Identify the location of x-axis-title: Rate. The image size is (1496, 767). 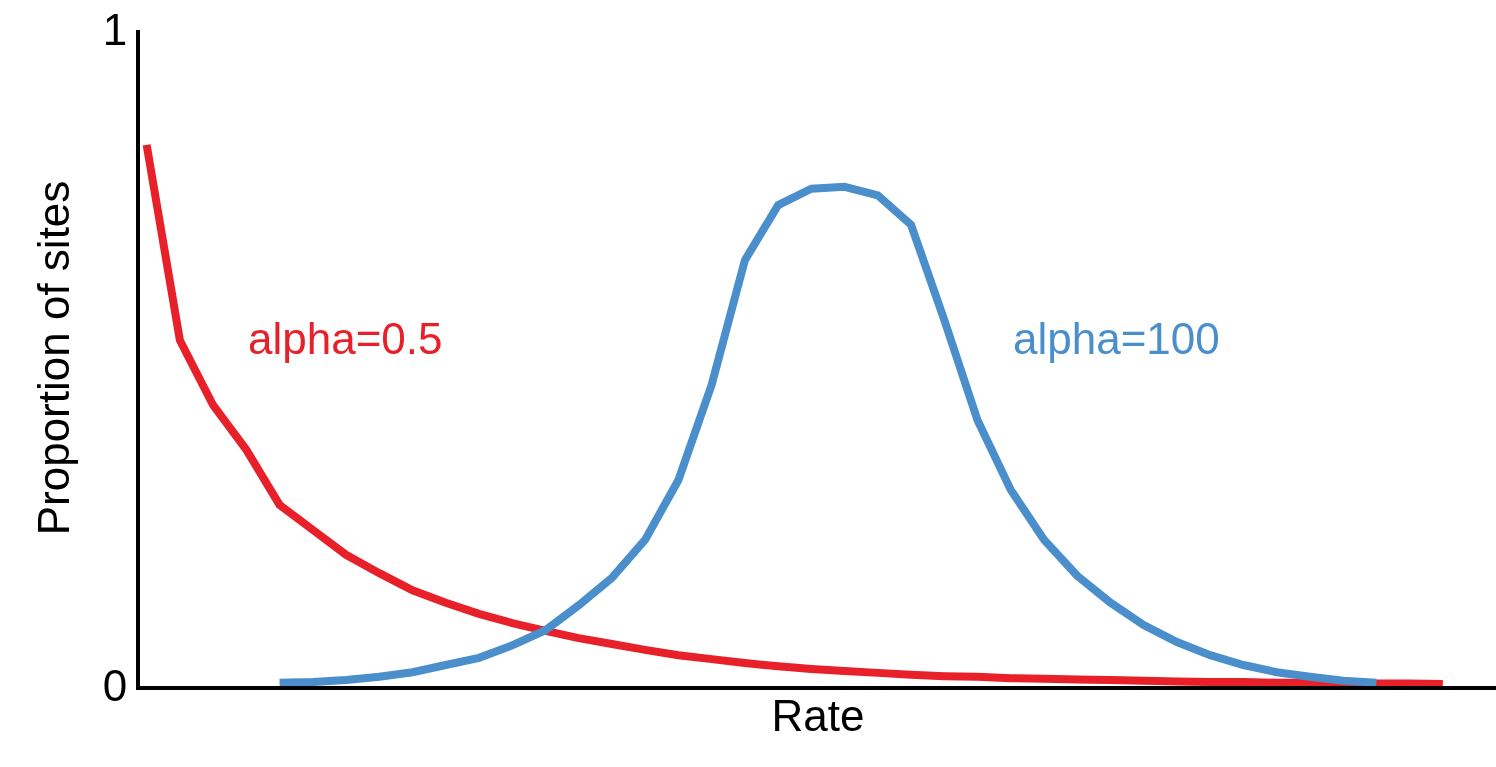
(818, 716).